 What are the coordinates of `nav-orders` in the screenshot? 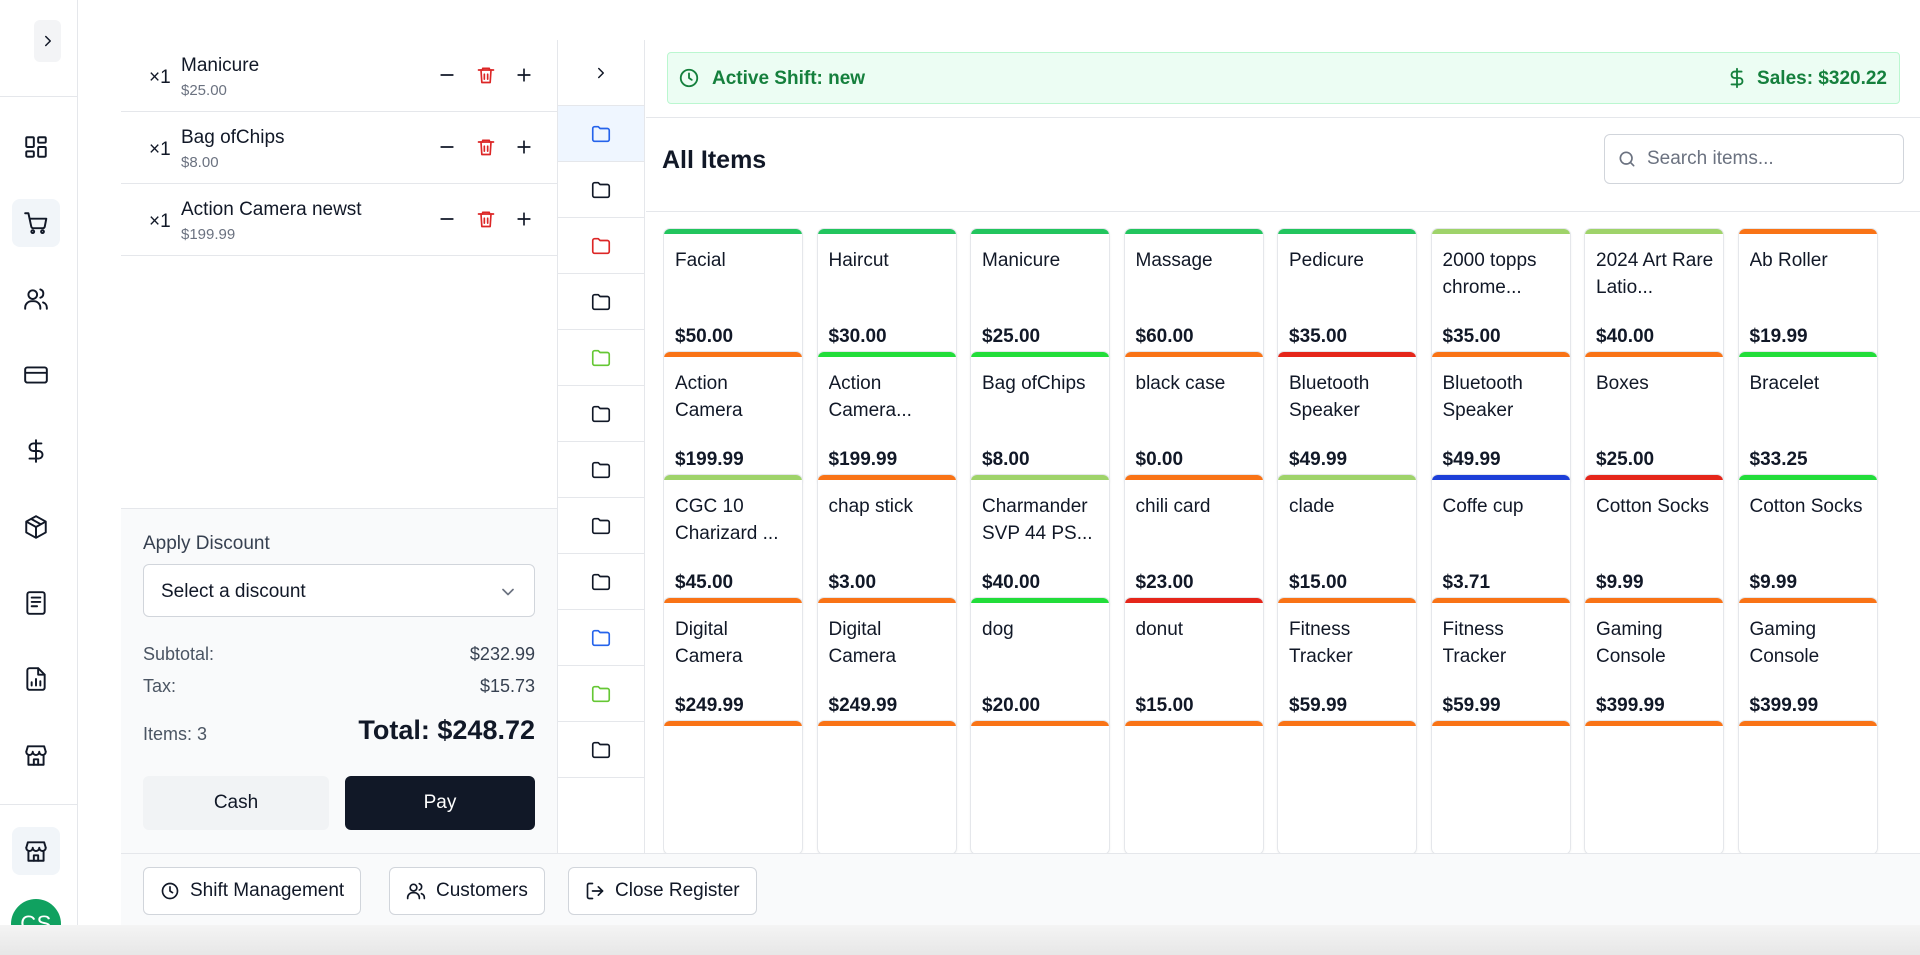 It's located at (36, 603).